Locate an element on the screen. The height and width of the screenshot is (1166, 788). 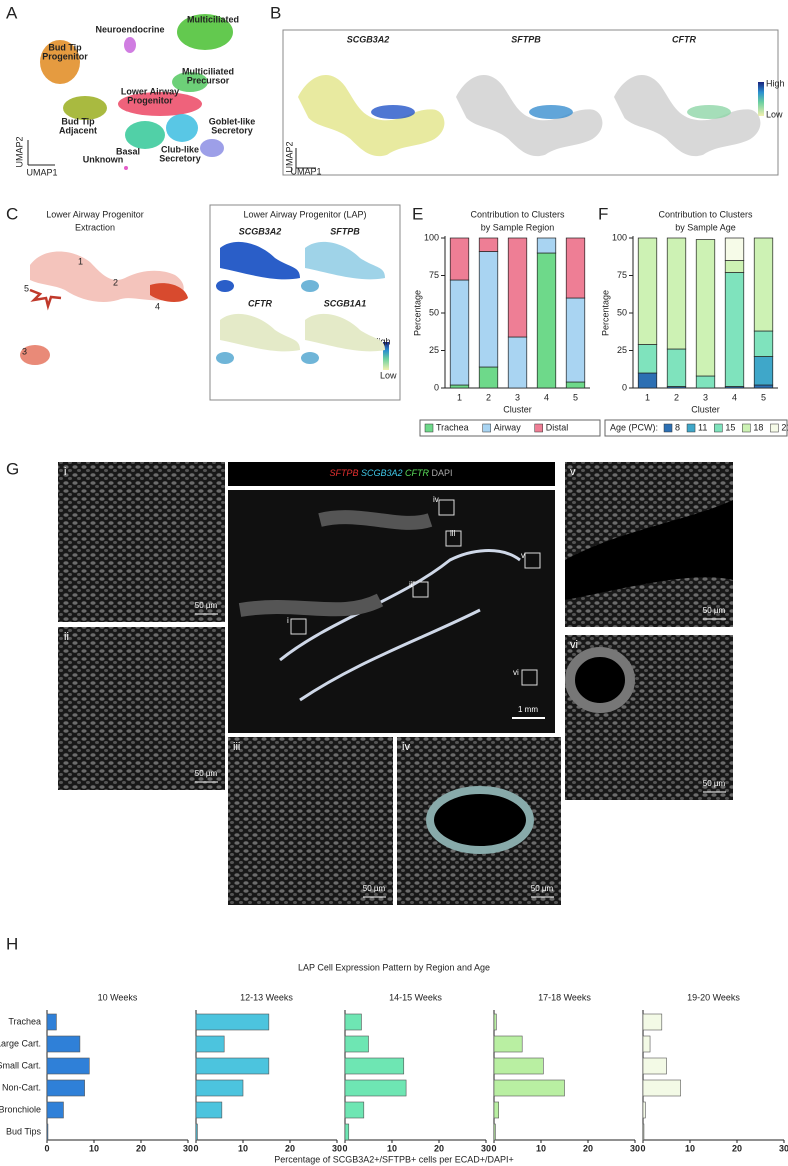
axis-label: UMAP1 is located at coordinates (305, 171).